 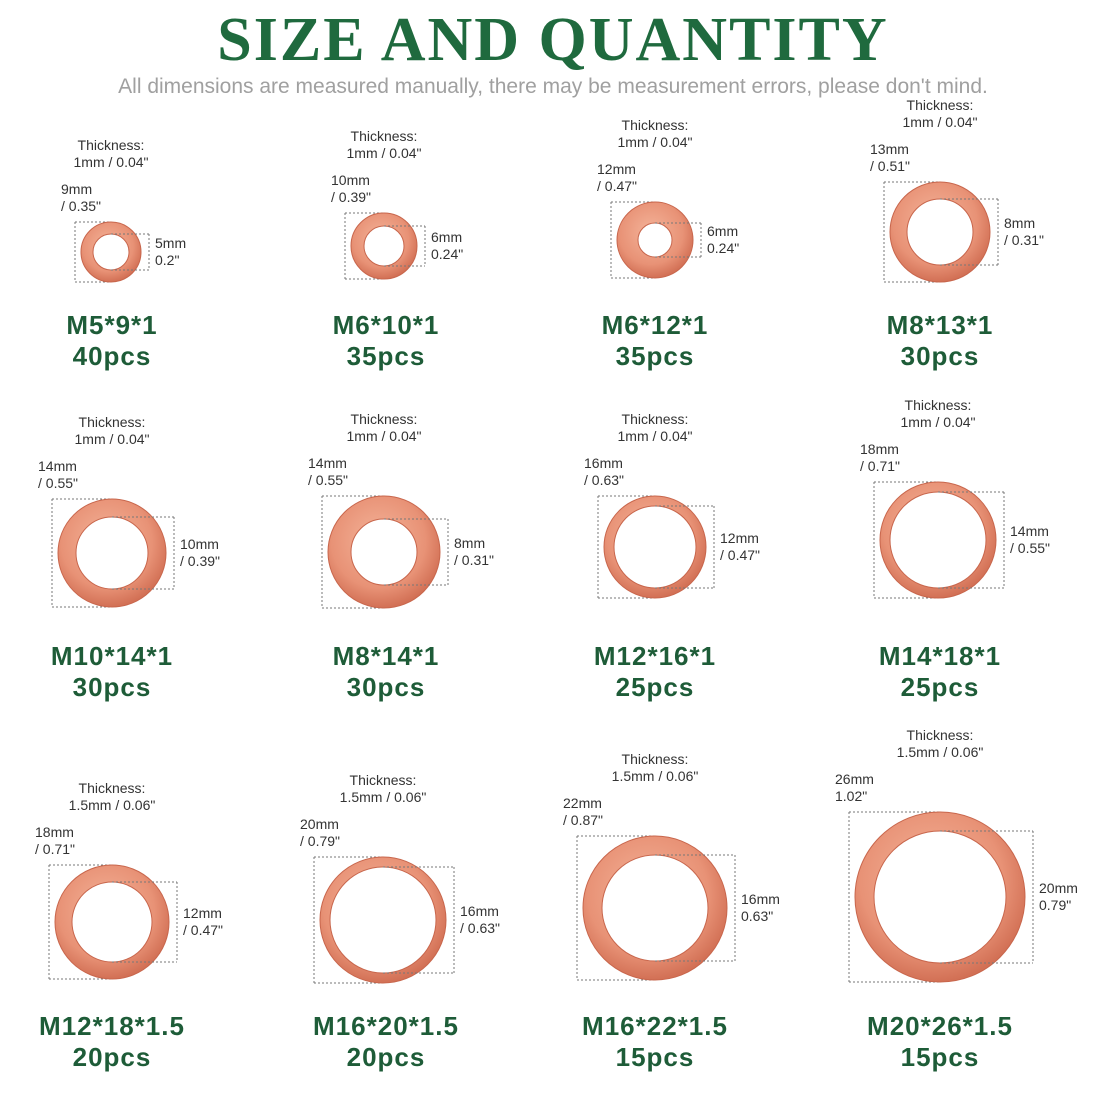 I want to click on inner-in: 0.24", so click(x=723, y=248).